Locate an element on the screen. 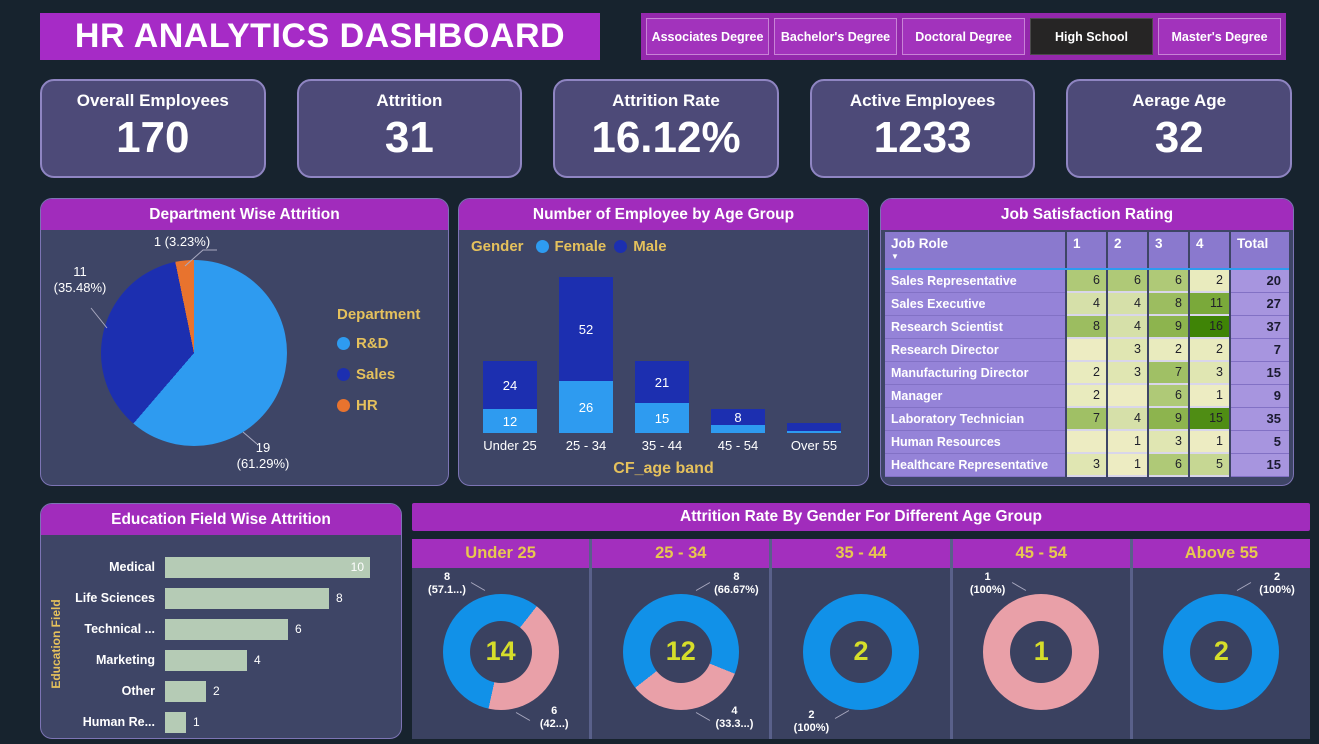 This screenshot has height=744, width=1319. bar-slot-35-44: 15 21 is located at coordinates (663, 357).